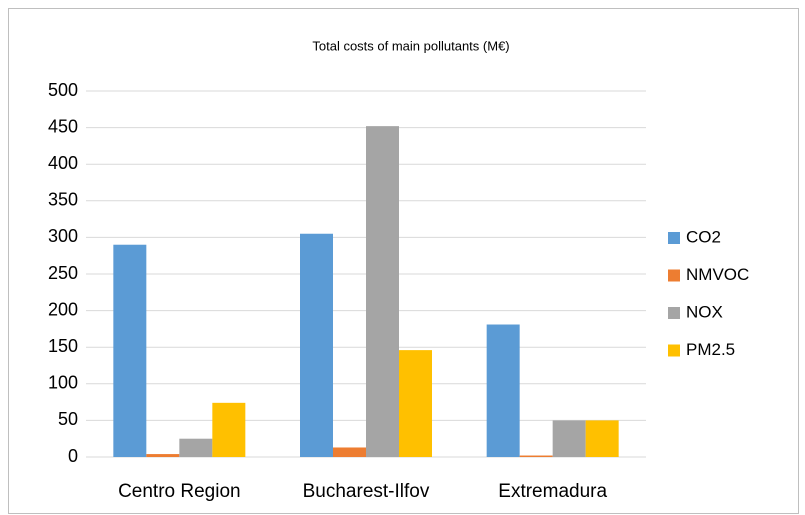 This screenshot has width=805, height=515. Describe the element at coordinates (63, 90) in the screenshot. I see `y-tick-label: 500` at that location.